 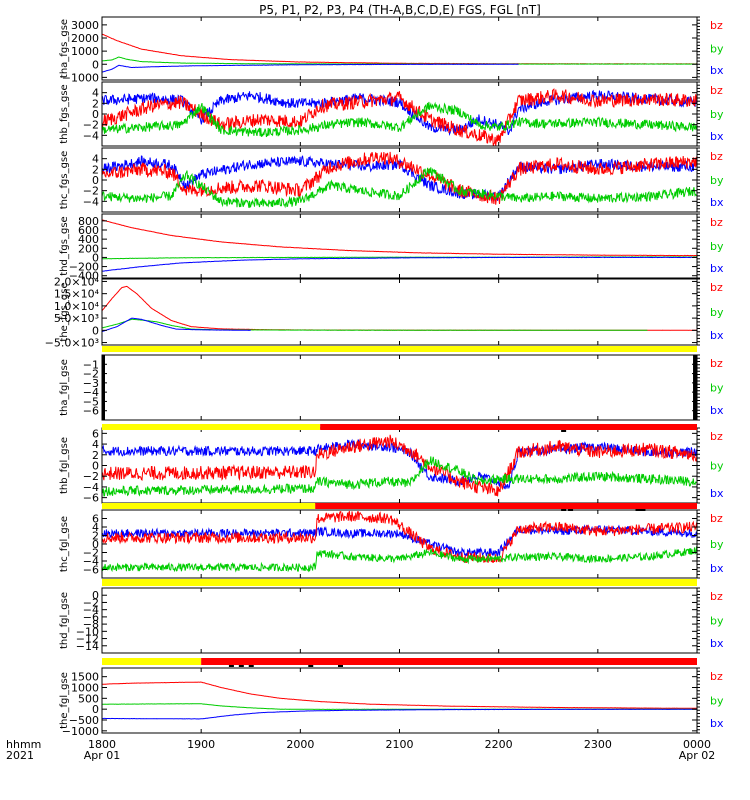 I want to click on y-axis-label: thc_fgs_gse, so click(x=64, y=180).